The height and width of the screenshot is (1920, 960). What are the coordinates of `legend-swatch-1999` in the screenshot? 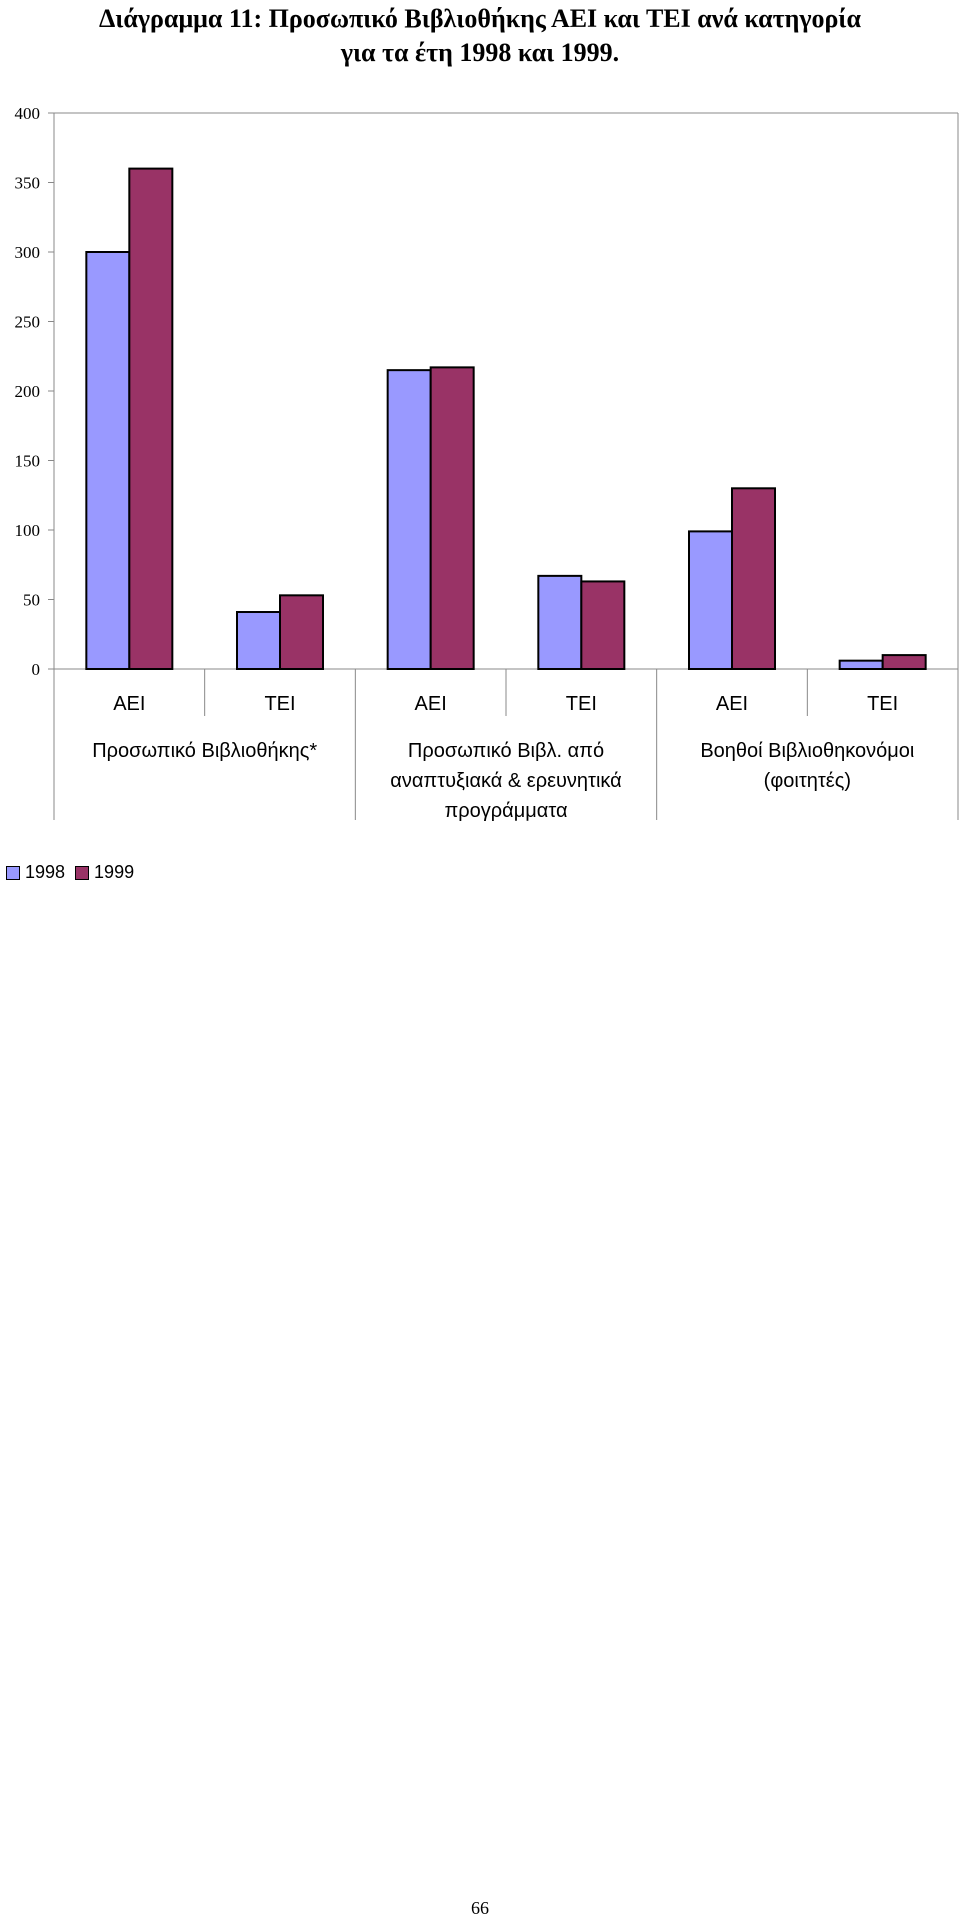 It's located at (82, 872).